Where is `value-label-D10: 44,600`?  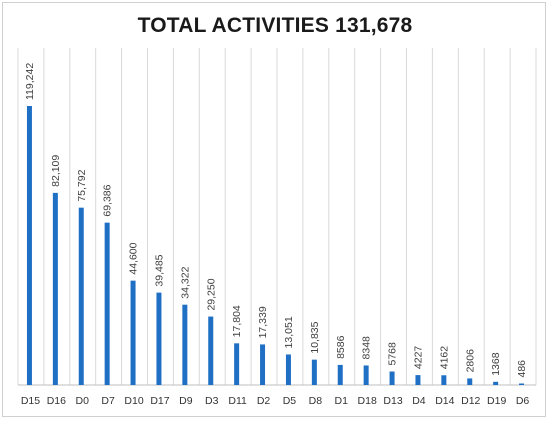
value-label-D10: 44,600 is located at coordinates (134, 258).